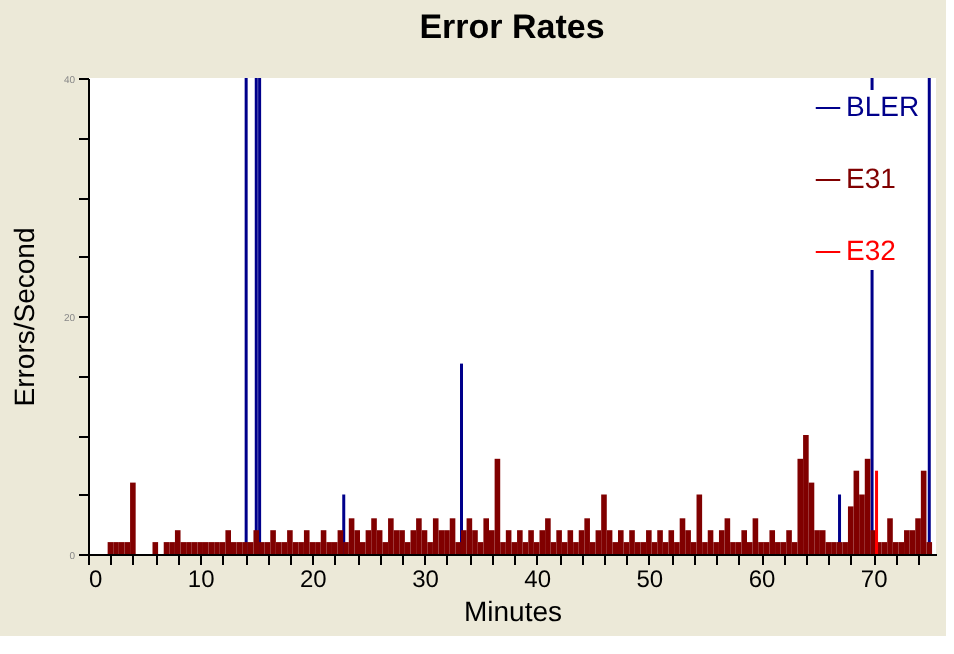 The height and width of the screenshot is (654, 954). What do you see at coordinates (313, 579) in the screenshot?
I see `x-tick-label: 20` at bounding box center [313, 579].